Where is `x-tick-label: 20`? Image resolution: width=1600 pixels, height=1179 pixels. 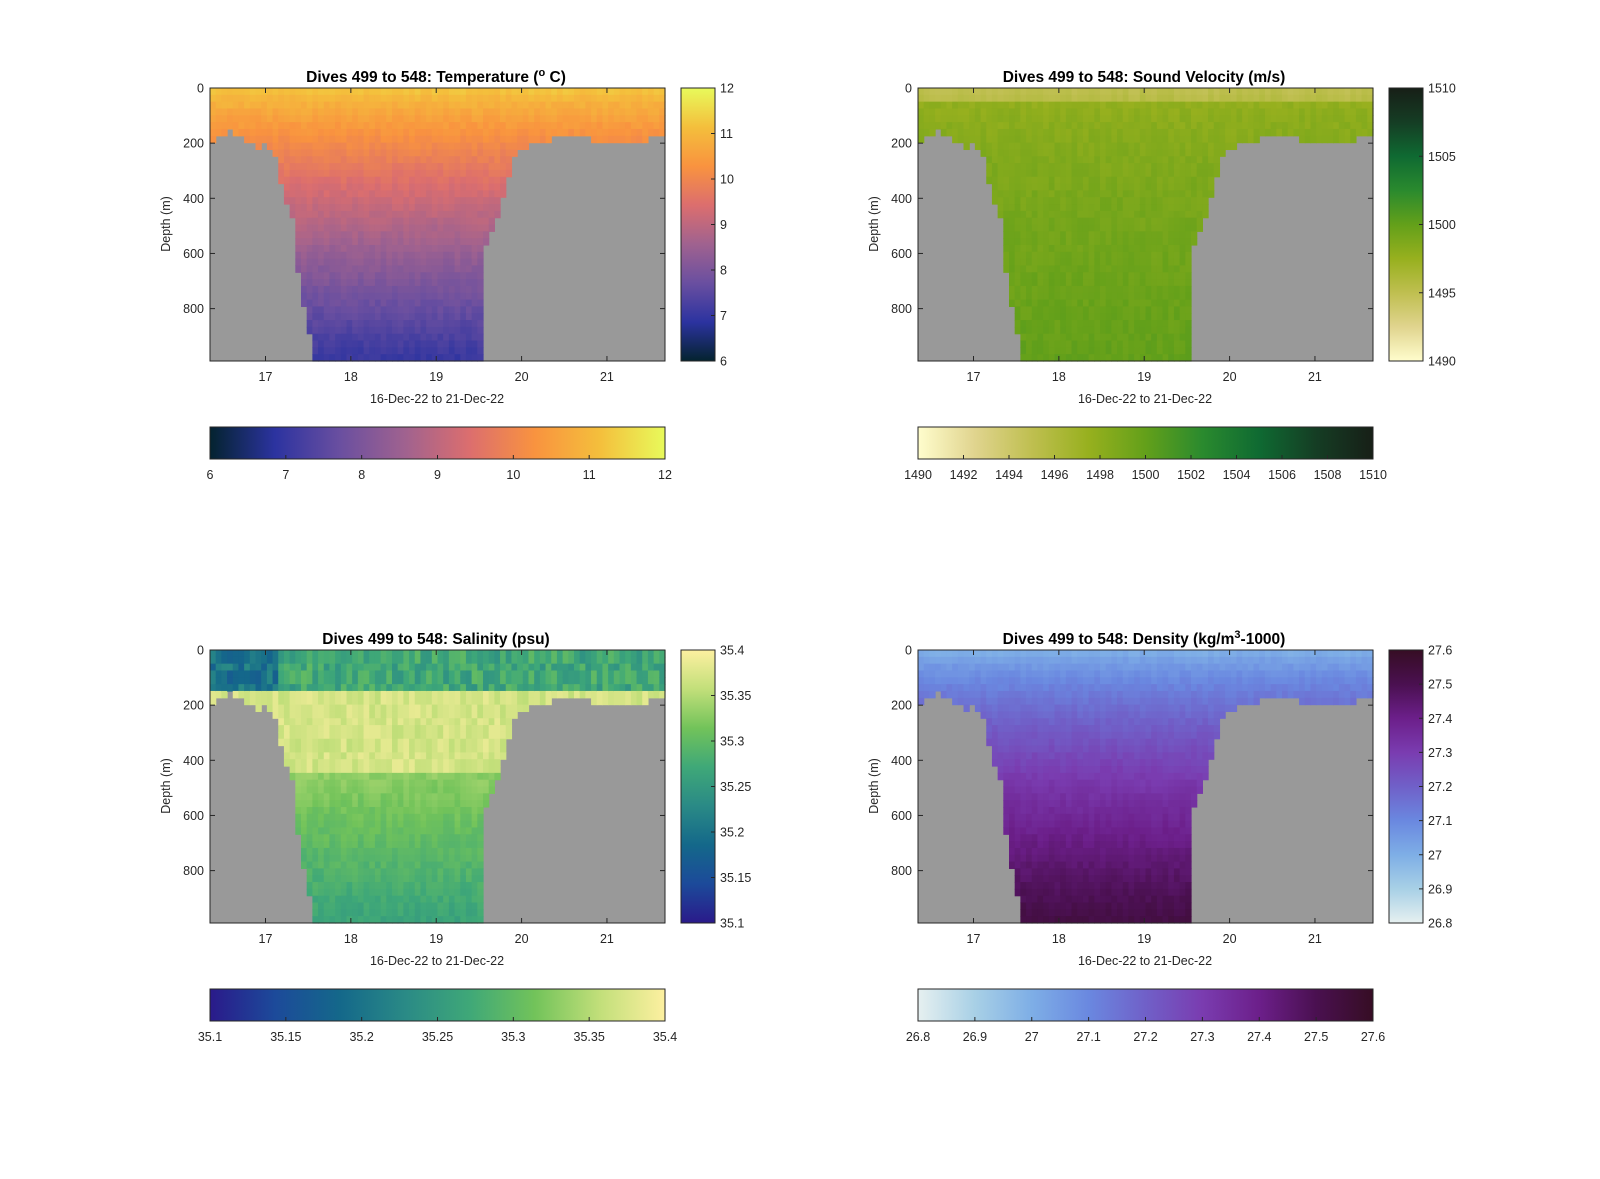
x-tick-label: 20 is located at coordinates (522, 377).